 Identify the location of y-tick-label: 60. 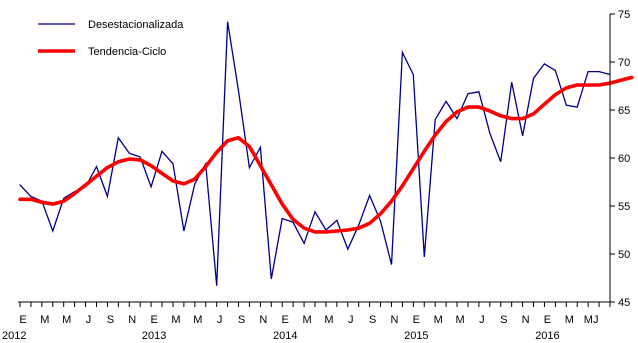
(624, 159).